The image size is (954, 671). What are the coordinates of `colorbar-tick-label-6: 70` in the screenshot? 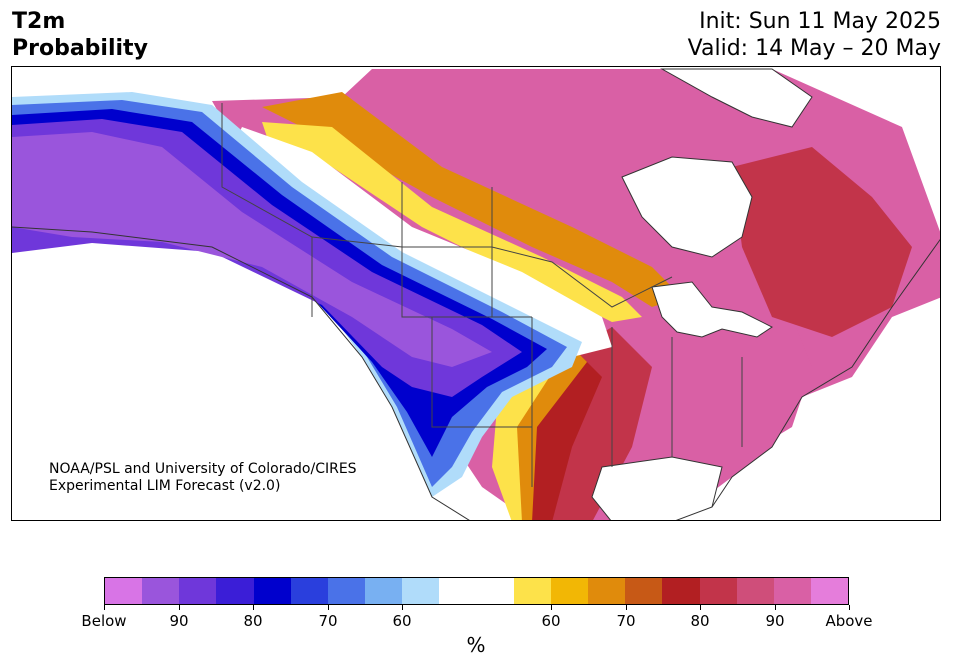 It's located at (626, 621).